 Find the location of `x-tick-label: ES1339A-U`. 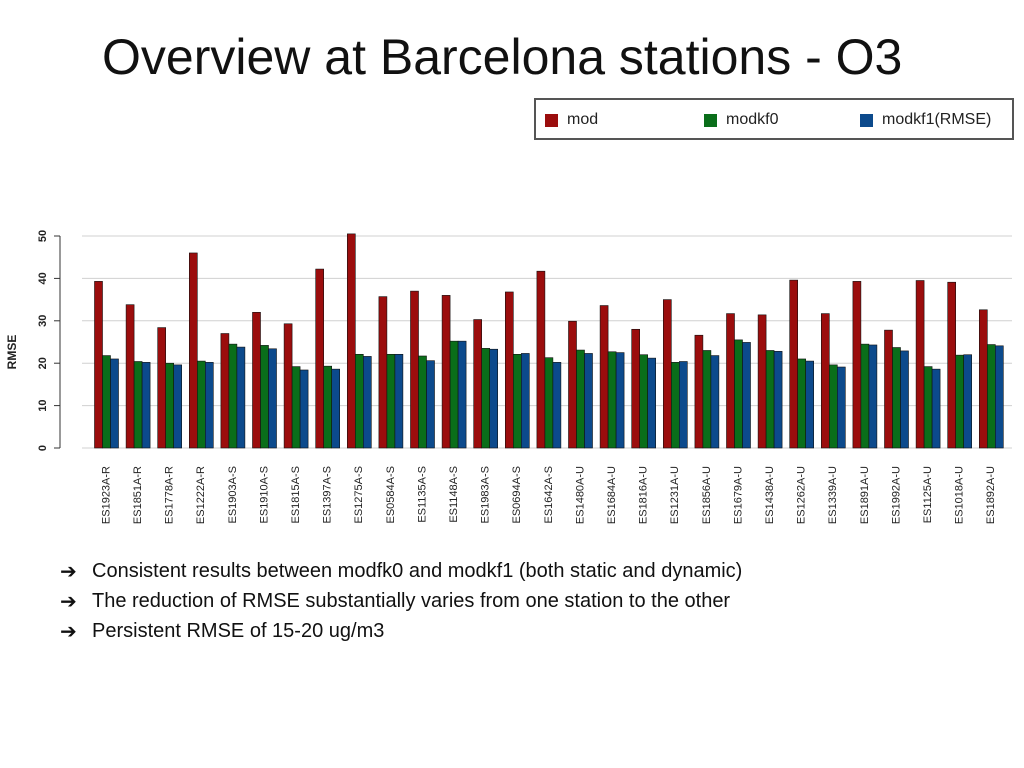

x-tick-label: ES1339A-U is located at coordinates (833, 495).